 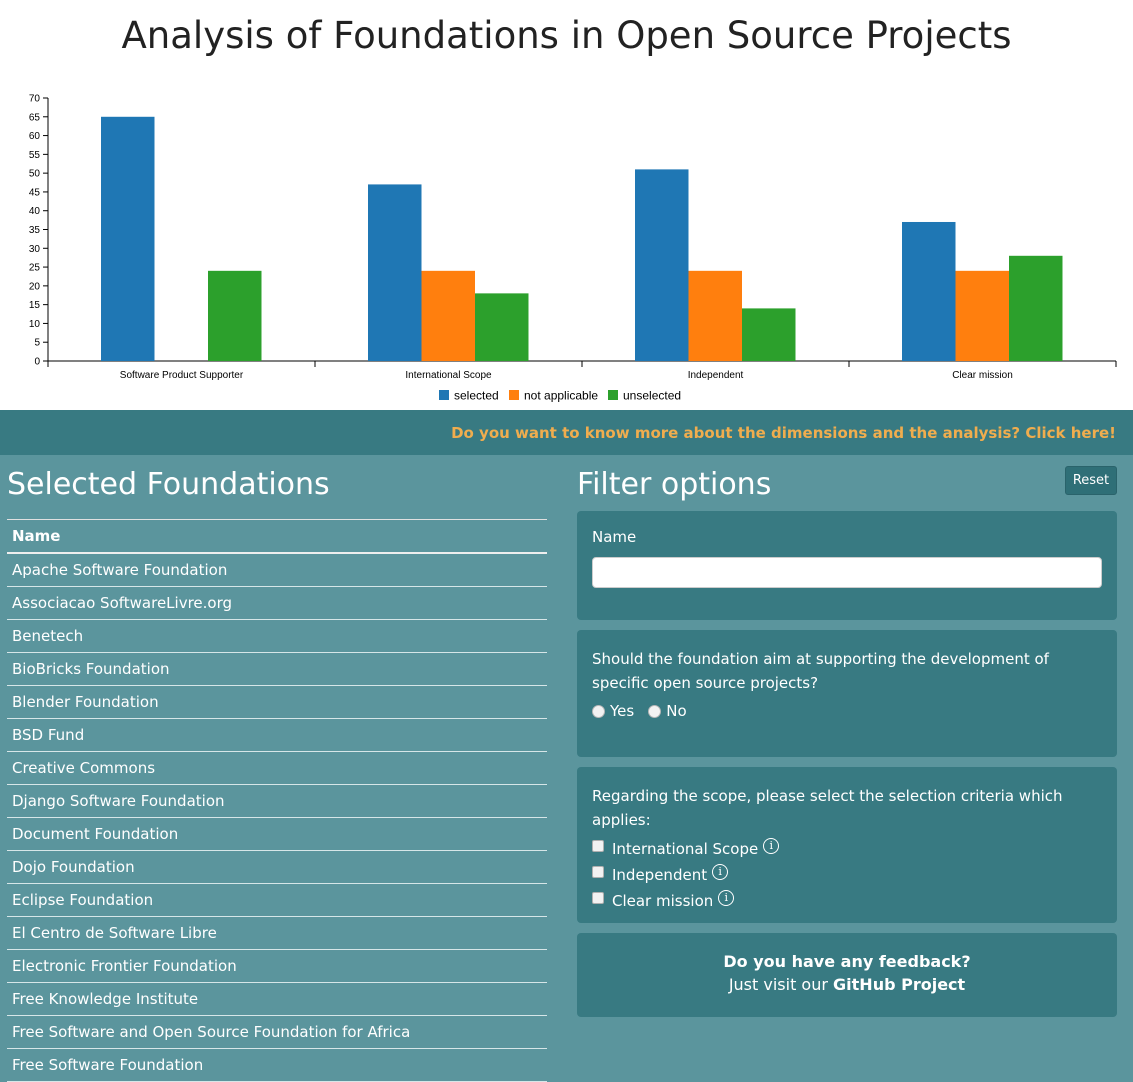 What do you see at coordinates (35, 249) in the screenshot?
I see `y-tick-label: 30` at bounding box center [35, 249].